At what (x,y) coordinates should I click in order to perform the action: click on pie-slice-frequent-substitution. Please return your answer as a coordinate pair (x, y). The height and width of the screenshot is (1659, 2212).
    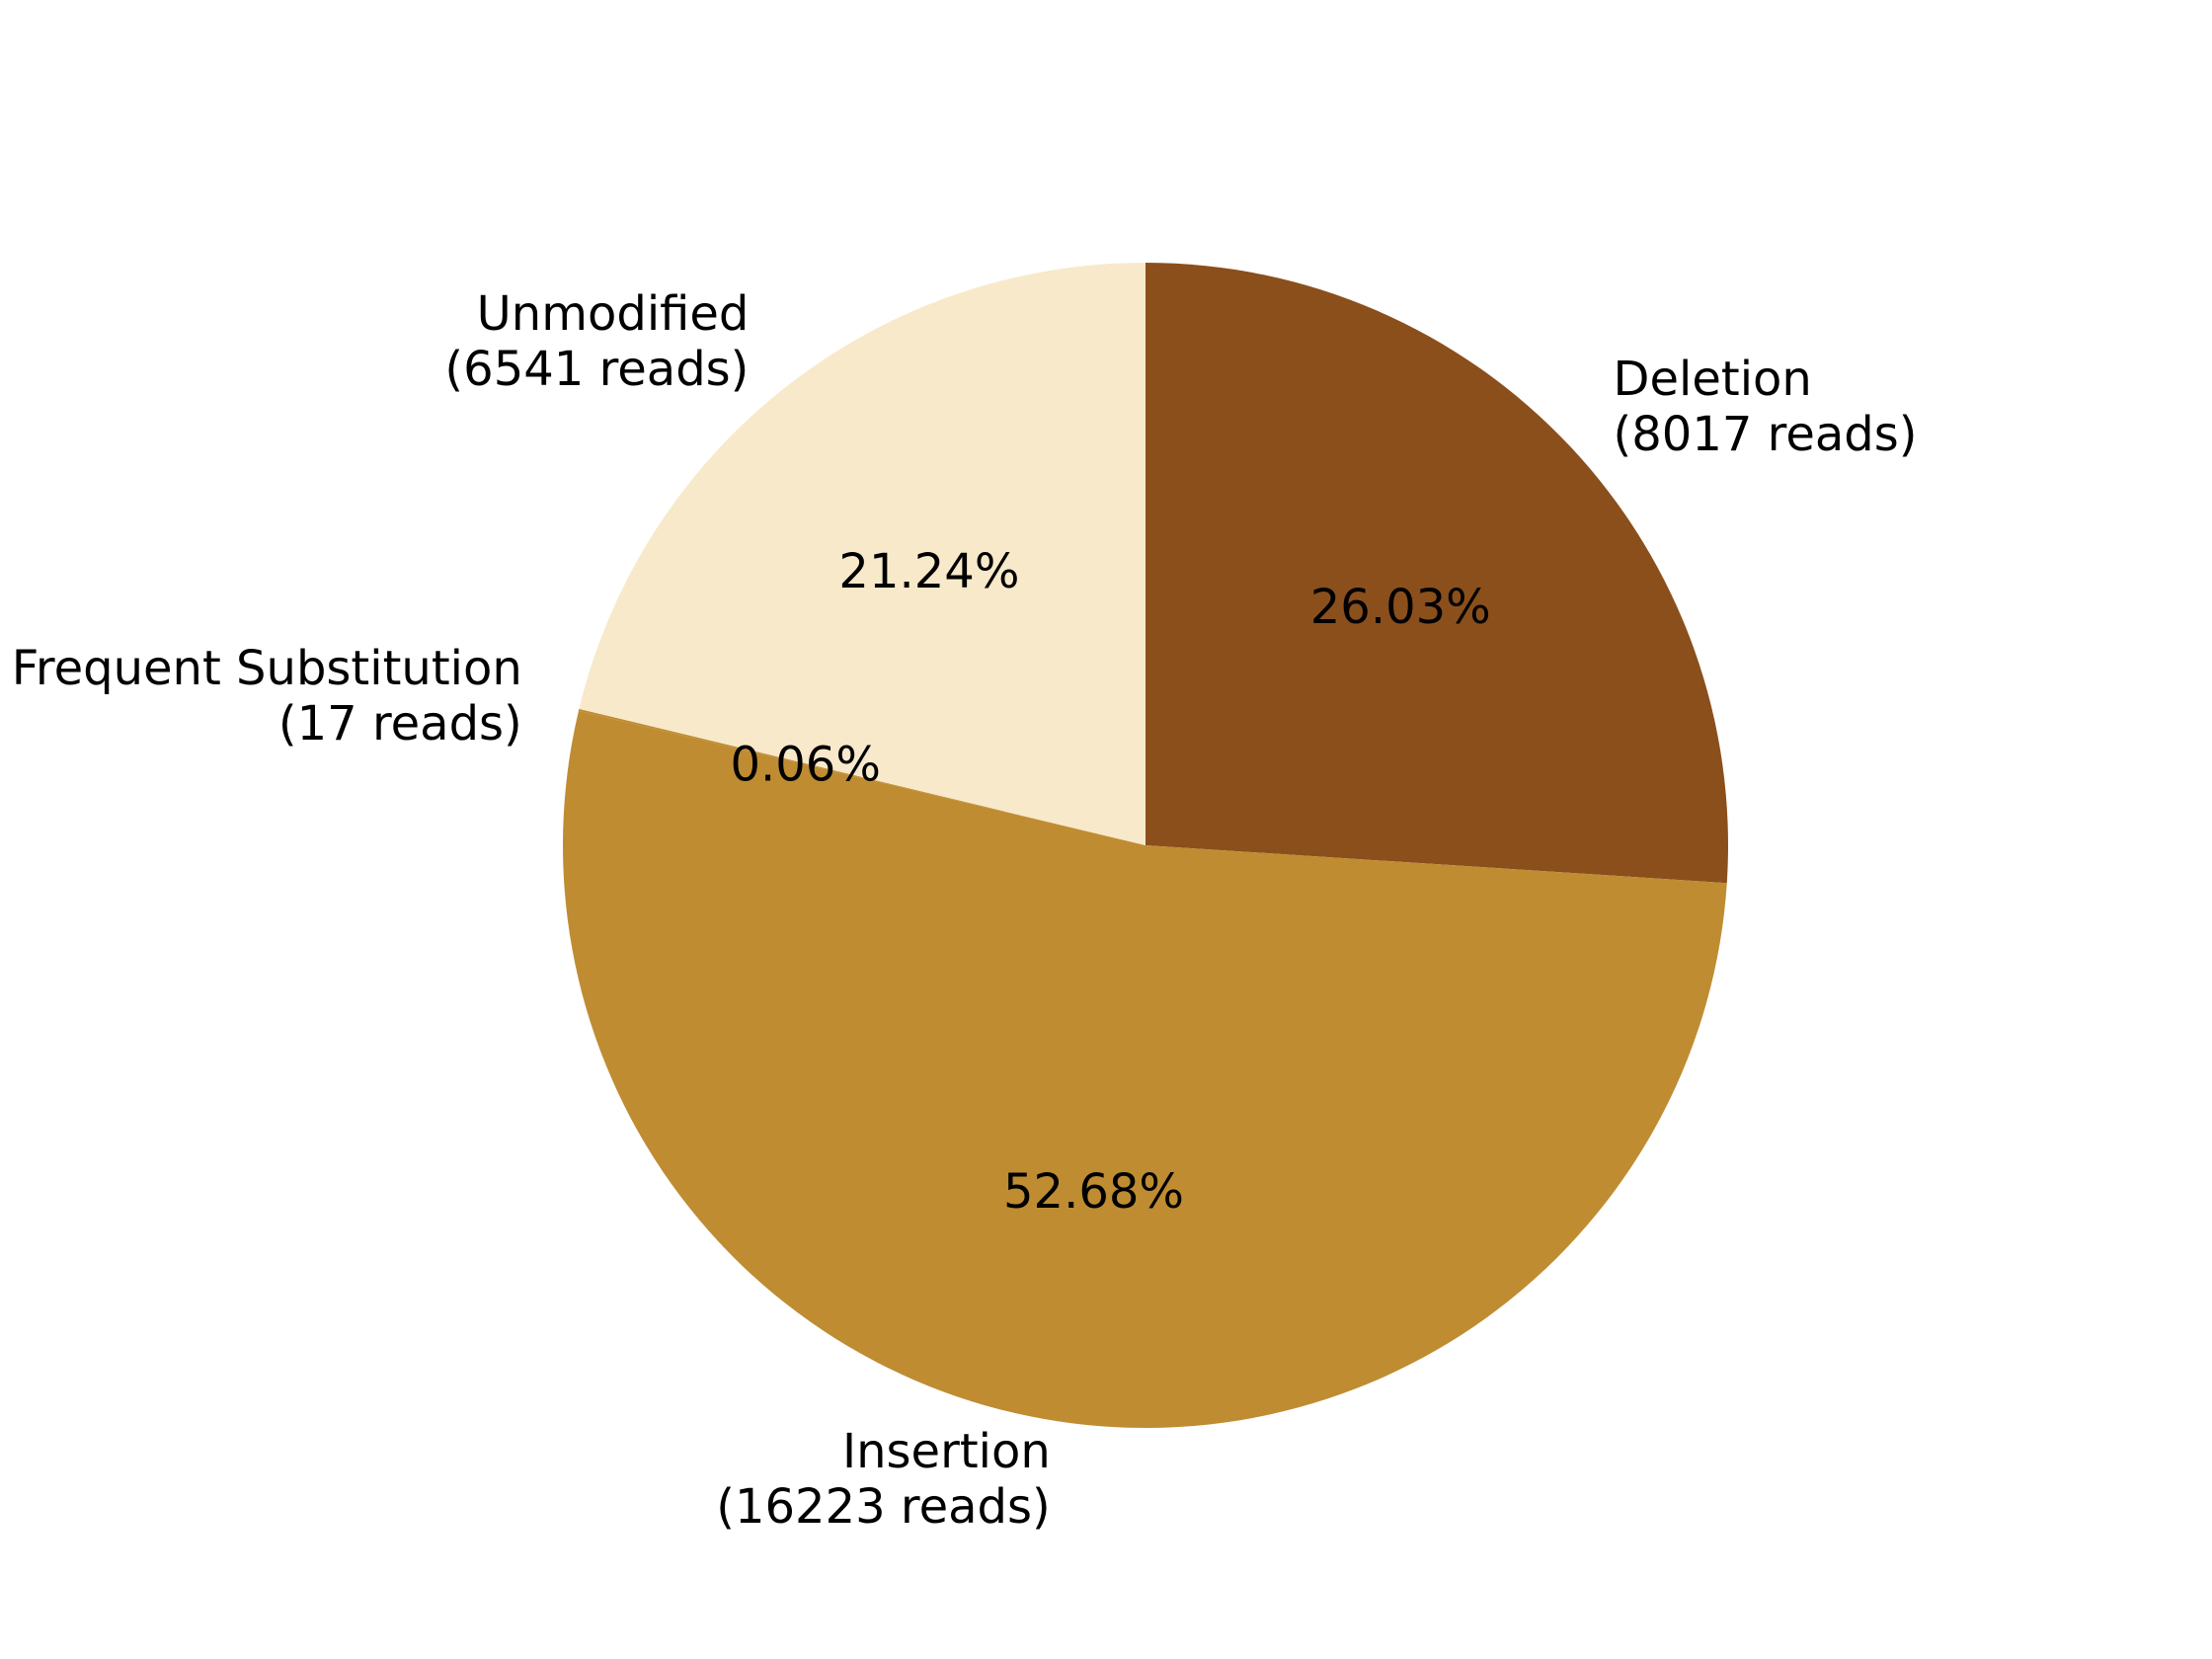
    Looking at the image, I should click on (862, 777).